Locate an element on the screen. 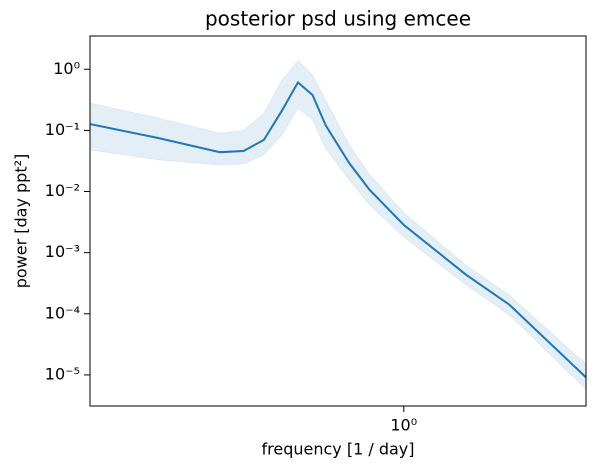  y-tick-label: 10⁻² is located at coordinates (62, 190).